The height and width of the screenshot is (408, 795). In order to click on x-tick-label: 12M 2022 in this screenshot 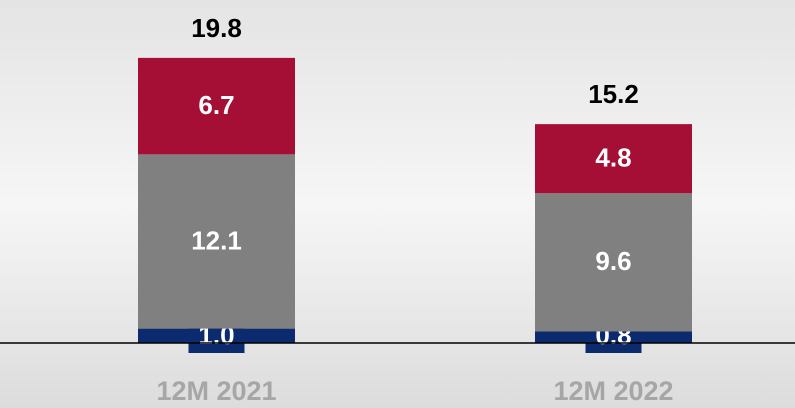, I will do `click(613, 391)`.